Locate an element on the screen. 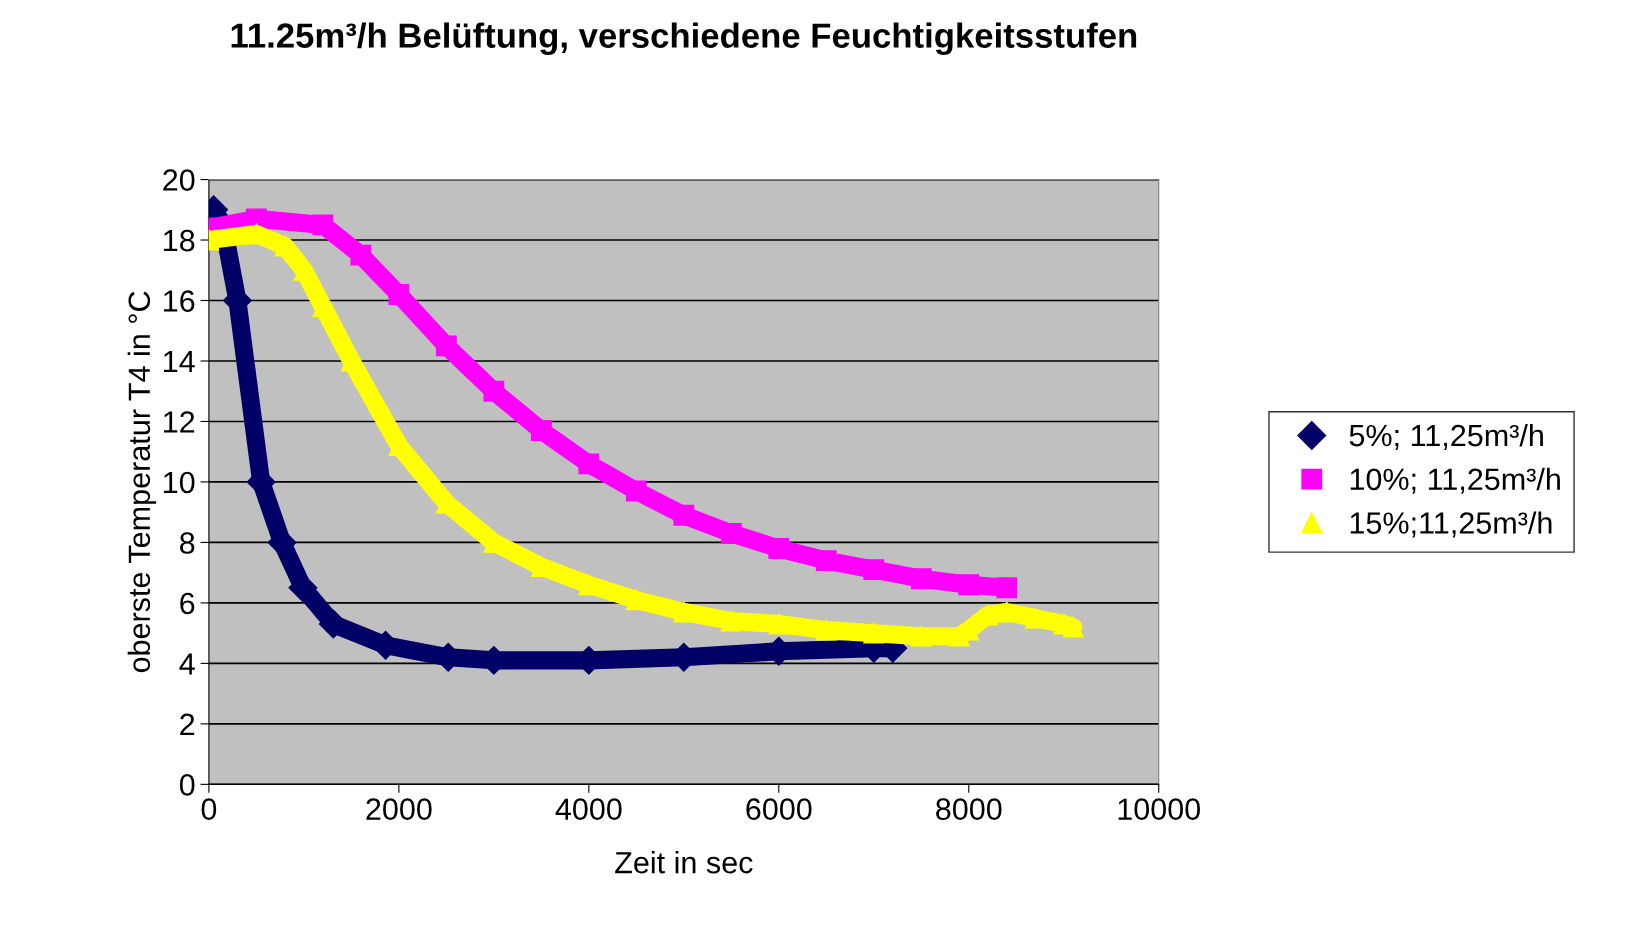 The height and width of the screenshot is (945, 1632). y-tick-label: 2 is located at coordinates (187, 724).